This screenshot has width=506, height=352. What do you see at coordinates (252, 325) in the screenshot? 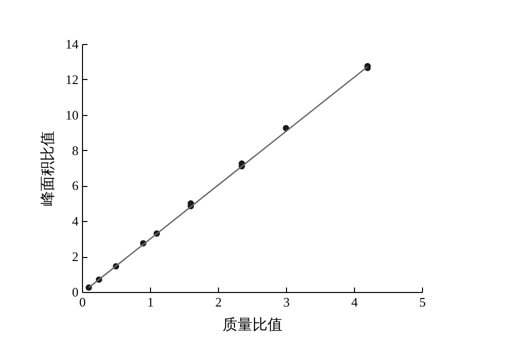
I see `x-axis-title: 质量比值` at bounding box center [252, 325].